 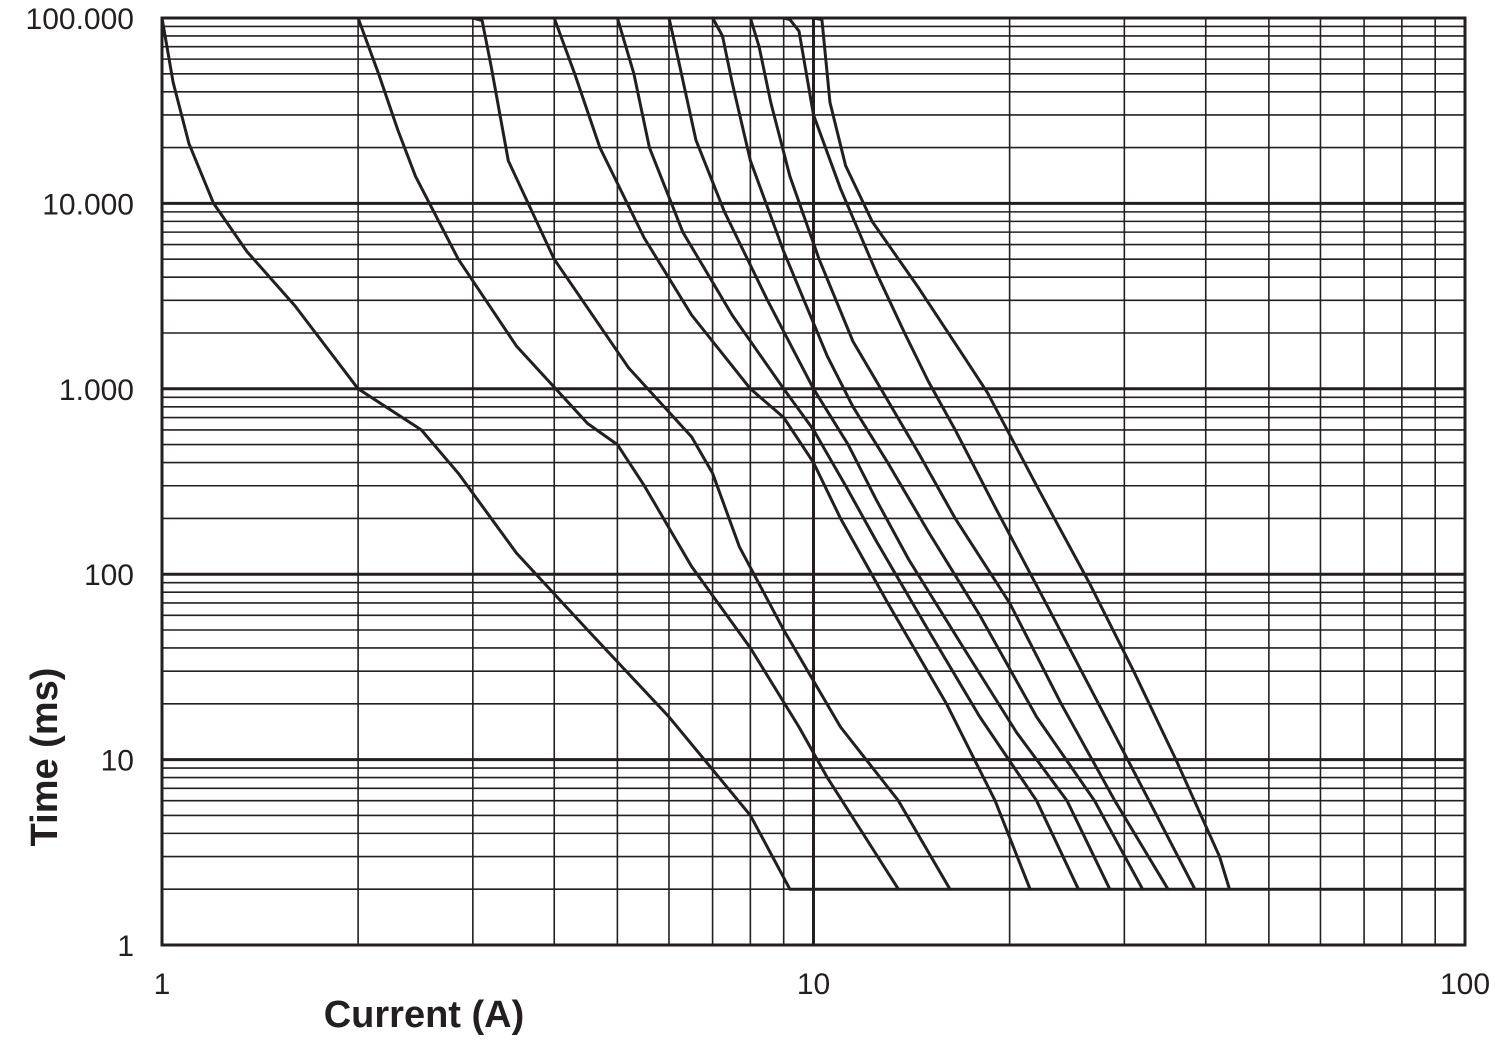 I want to click on y-tick-label: 100.000, so click(x=80, y=19).